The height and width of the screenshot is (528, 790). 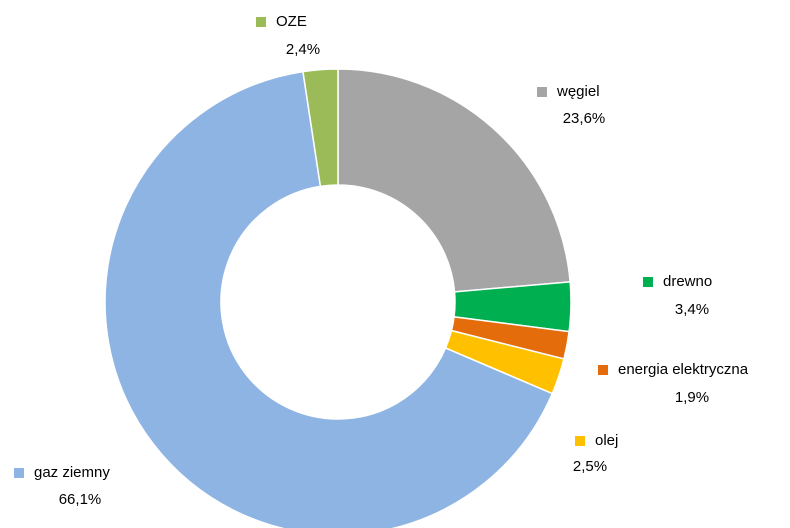 What do you see at coordinates (692, 309) in the screenshot?
I see `value-label: 3,4%` at bounding box center [692, 309].